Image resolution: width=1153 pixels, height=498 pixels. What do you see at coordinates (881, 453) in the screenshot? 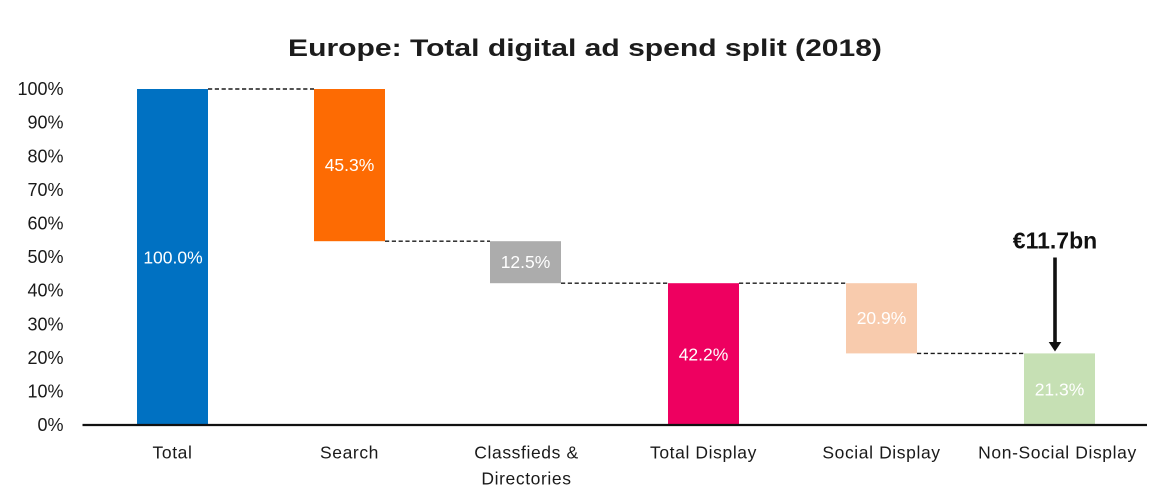
I see `svg-text: Social Display` at bounding box center [881, 453].